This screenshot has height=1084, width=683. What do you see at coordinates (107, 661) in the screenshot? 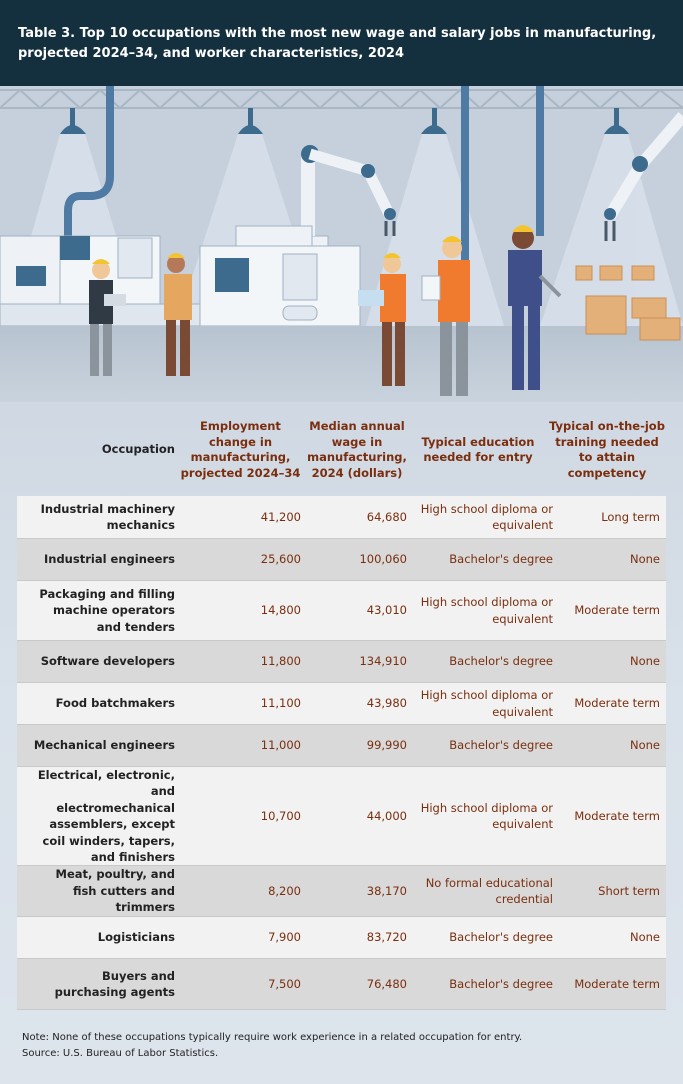
I see `cell-occupation: Software developers` at bounding box center [107, 661].